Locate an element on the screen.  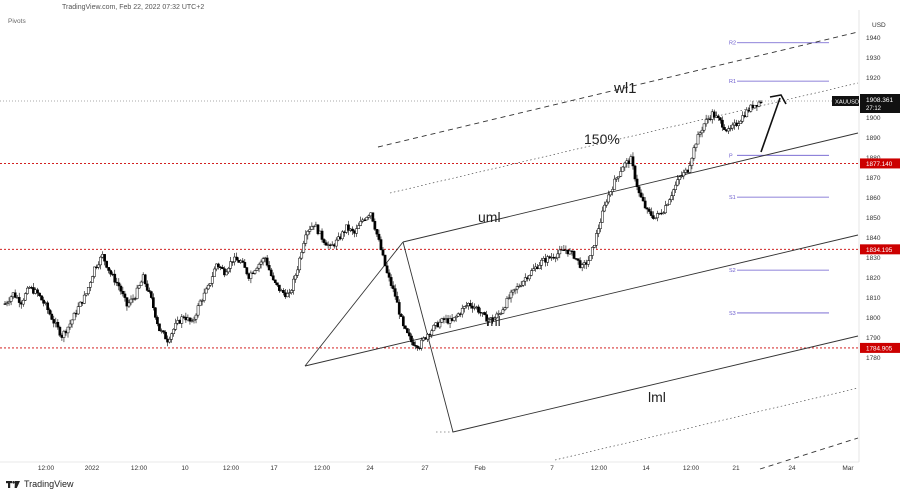
tradingview-footer: TradingView is located at coordinates (40, 484).